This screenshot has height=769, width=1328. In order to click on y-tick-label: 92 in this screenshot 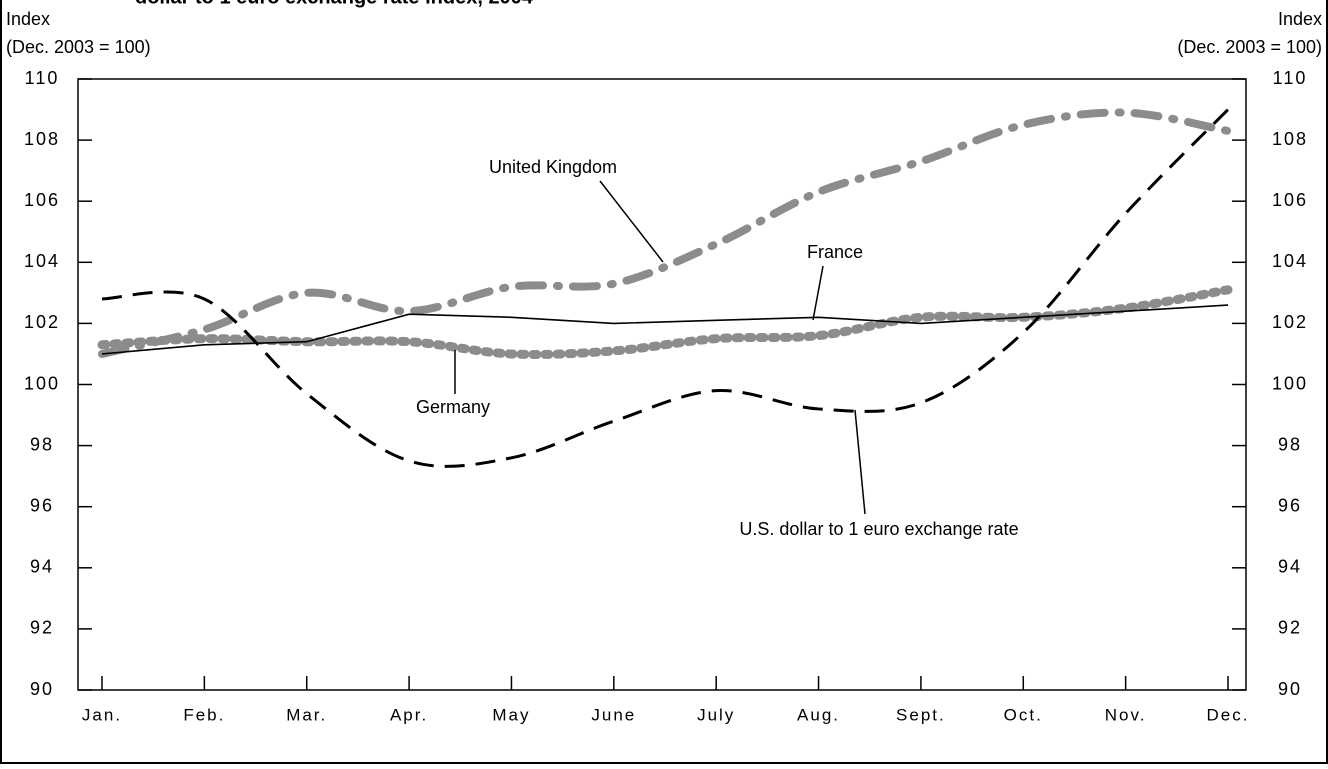, I will do `click(42, 628)`.